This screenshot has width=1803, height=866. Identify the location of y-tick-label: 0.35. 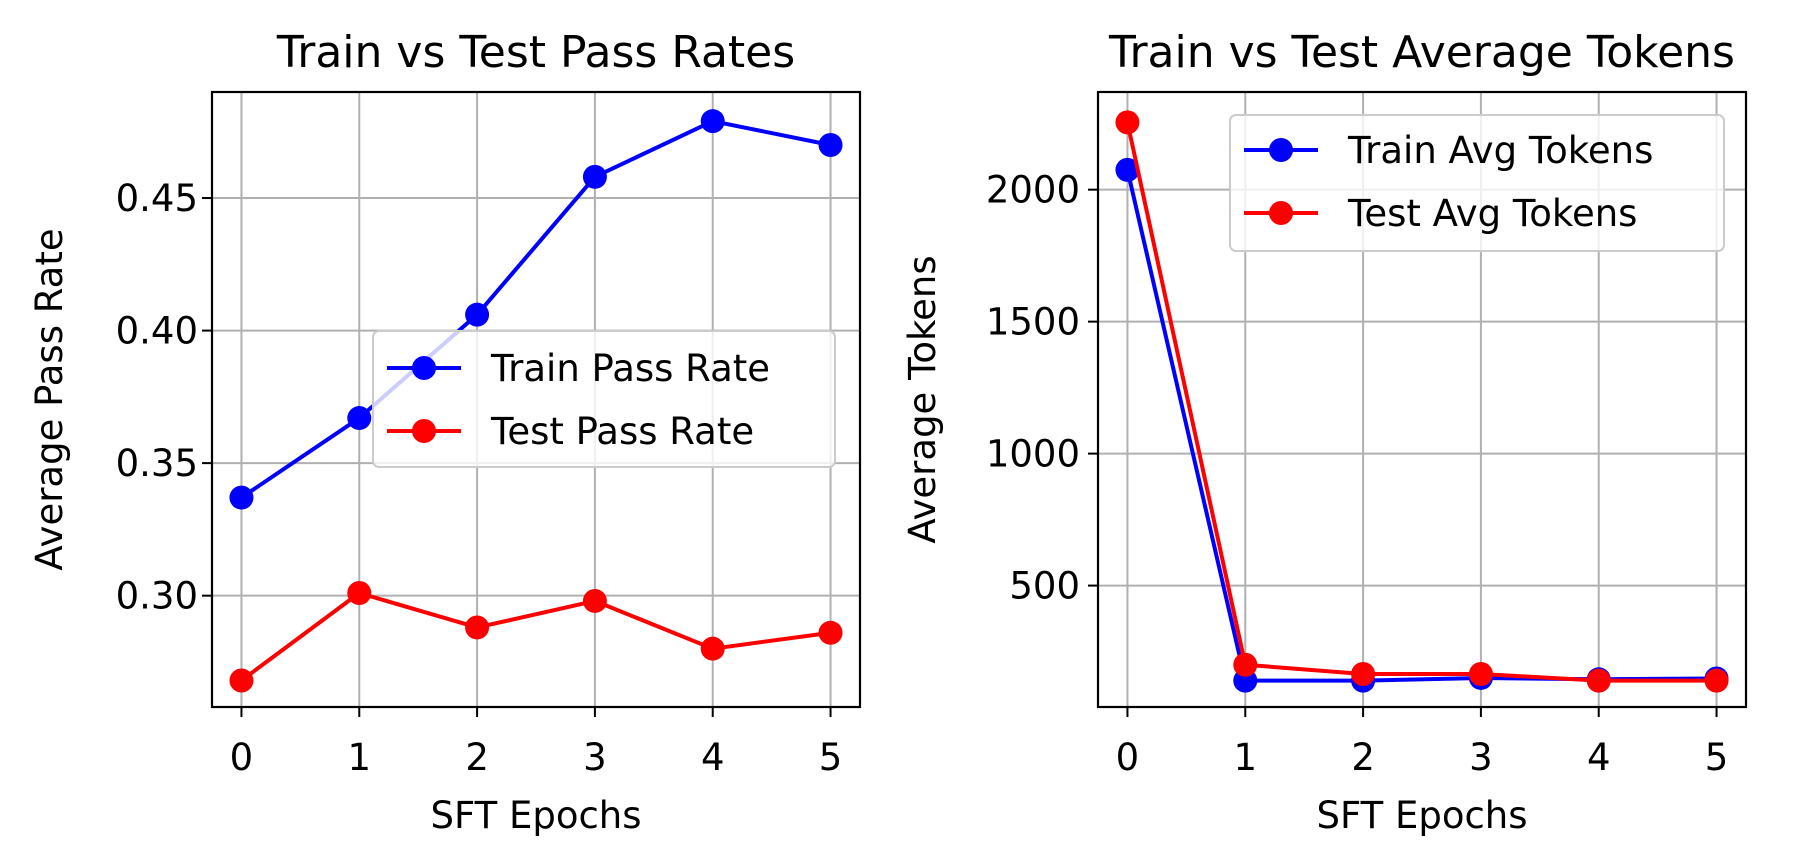
(157, 463).